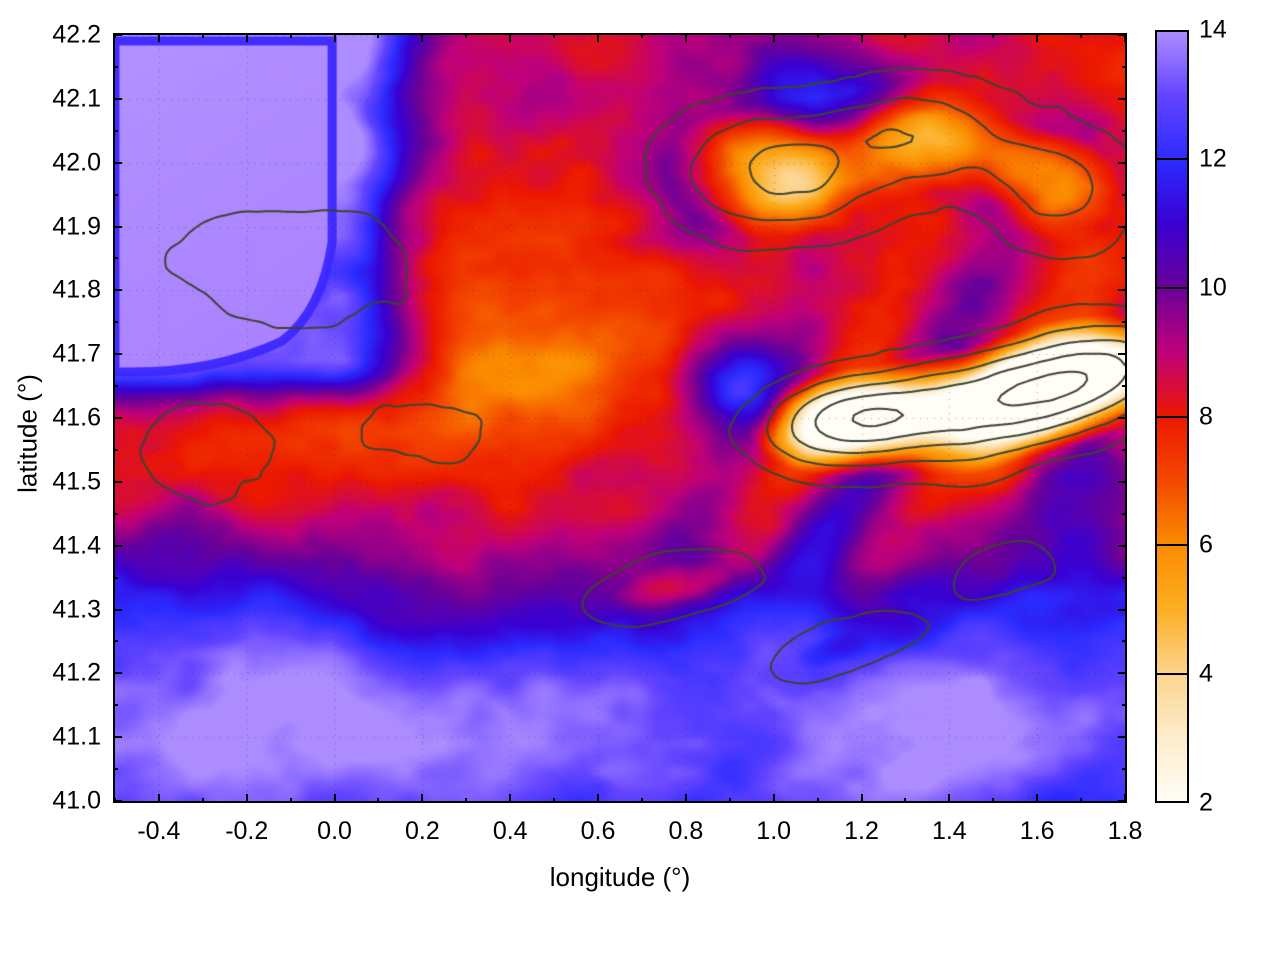  Describe the element at coordinates (774, 831) in the screenshot. I see `x-tick-label: 1.0` at that location.